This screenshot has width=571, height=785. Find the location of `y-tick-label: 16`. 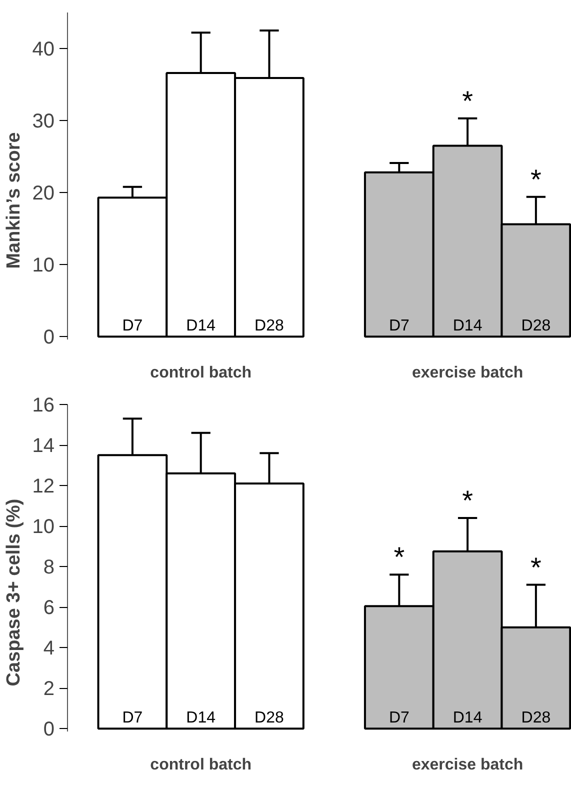

y-tick-label: 16 is located at coordinates (43, 405).